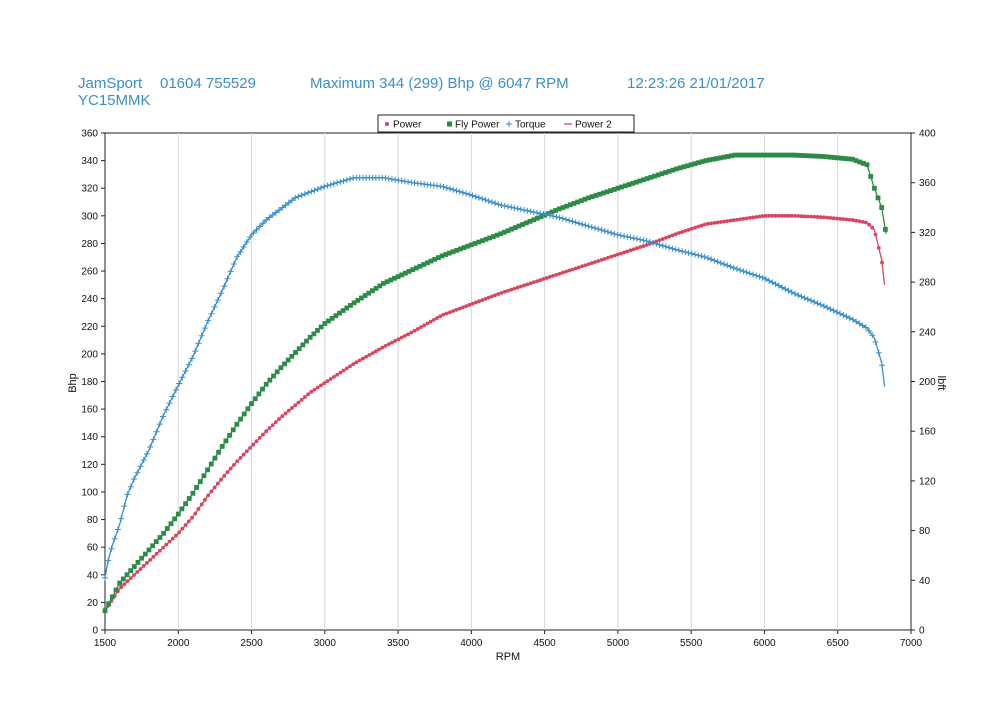 The image size is (1000, 707). I want to click on y-tick-label: 220, so click(89, 327).